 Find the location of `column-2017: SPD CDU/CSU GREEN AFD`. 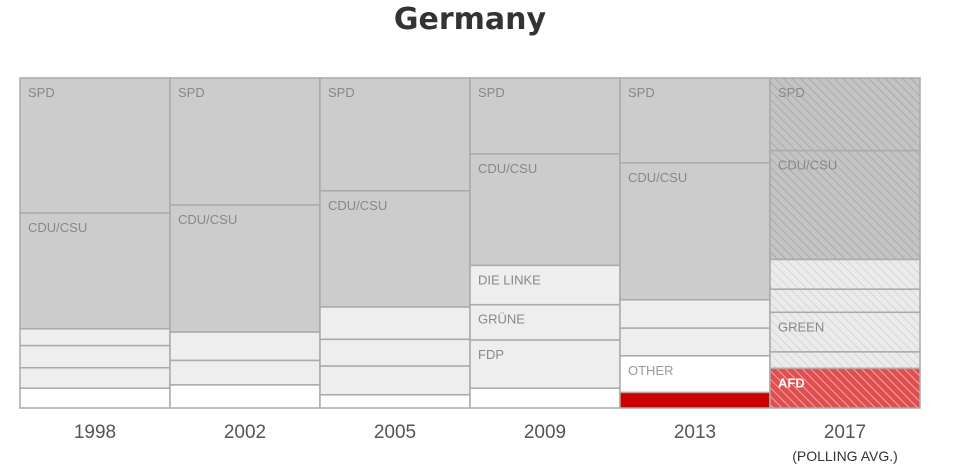

column-2017: SPD CDU/CSU GREEN AFD is located at coordinates (845, 243).